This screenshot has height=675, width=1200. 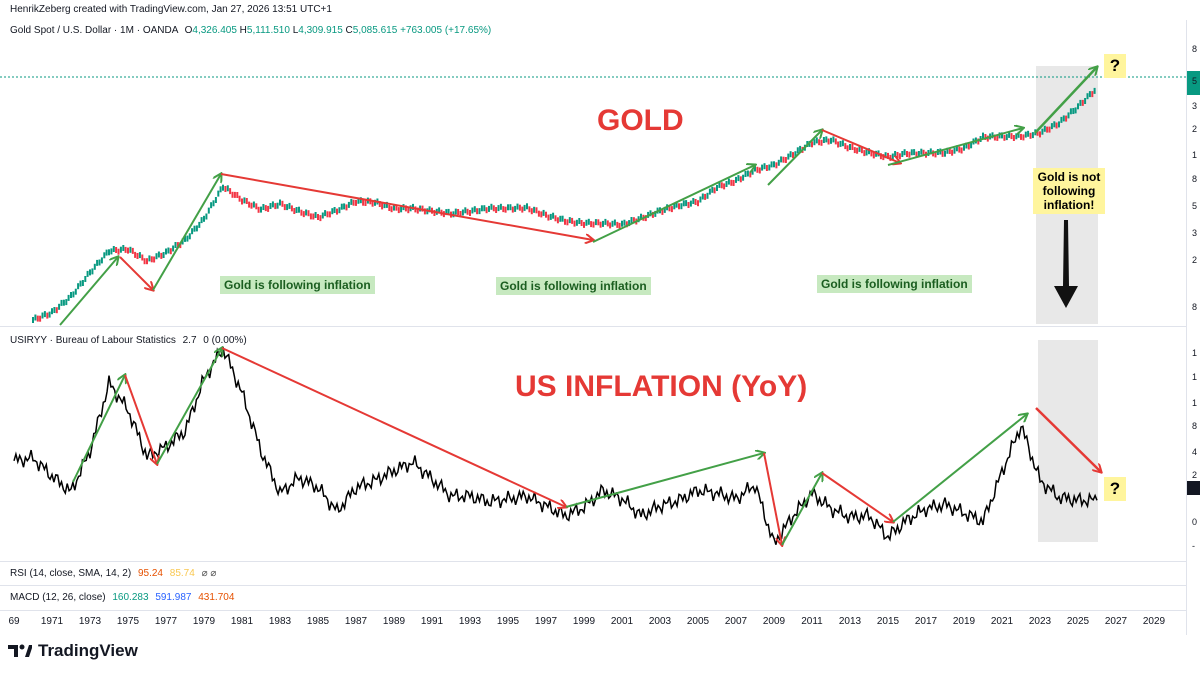 What do you see at coordinates (242, 621) in the screenshot?
I see `time-axis-tick: 1981` at bounding box center [242, 621].